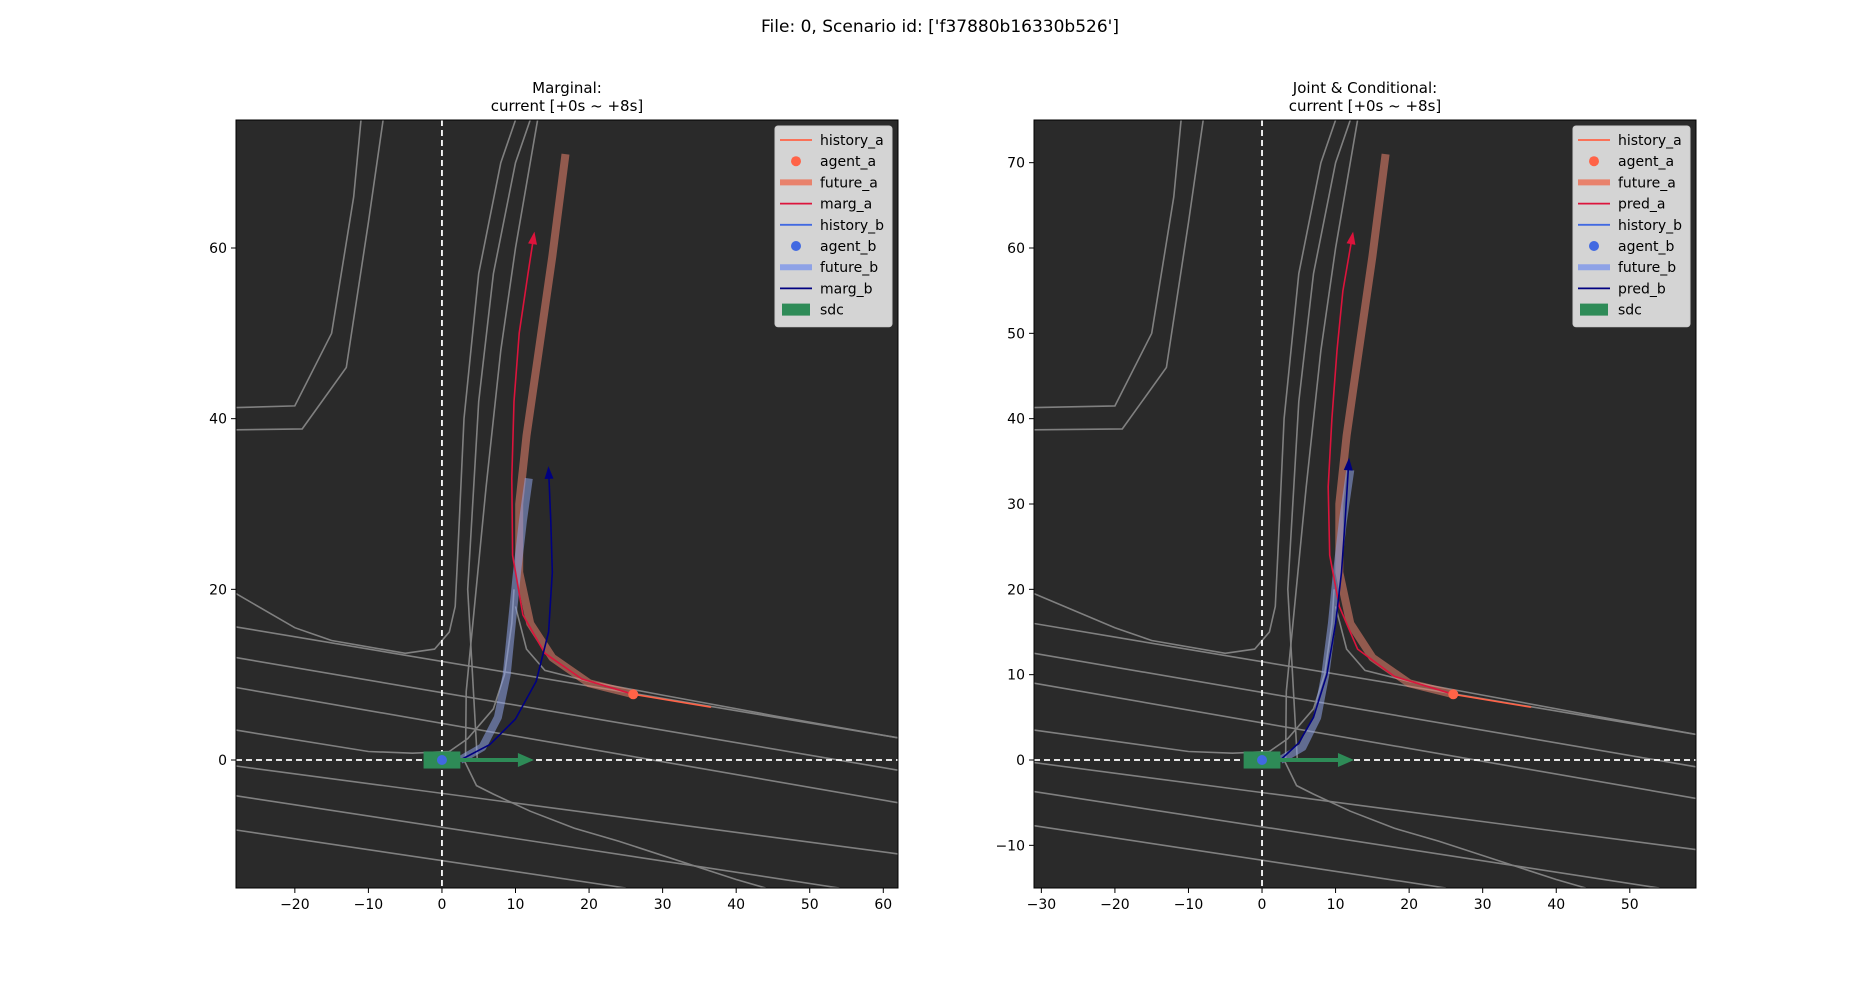 The height and width of the screenshot is (991, 1867). What do you see at coordinates (1594, 246) in the screenshot?
I see `legend-symbol-agent-b` at bounding box center [1594, 246].